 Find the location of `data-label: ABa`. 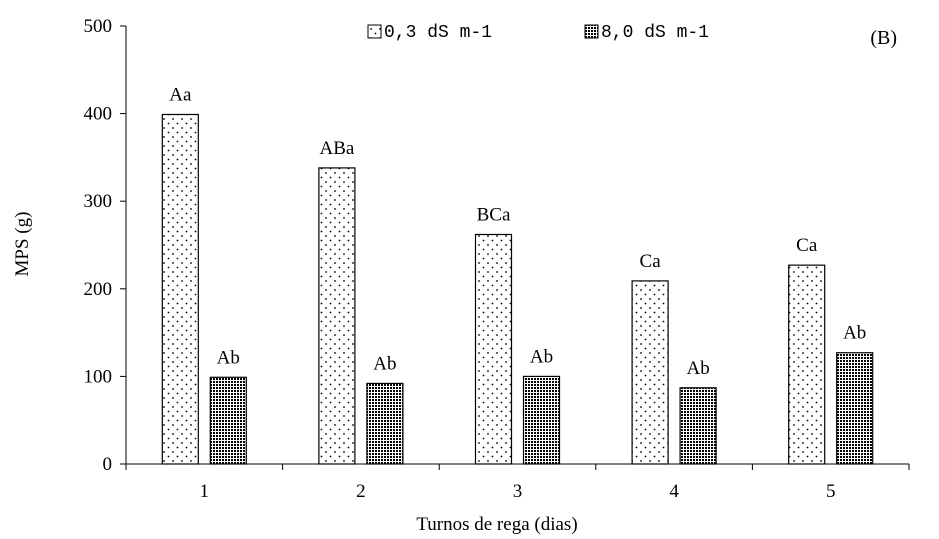

data-label: ABa is located at coordinates (336, 148).